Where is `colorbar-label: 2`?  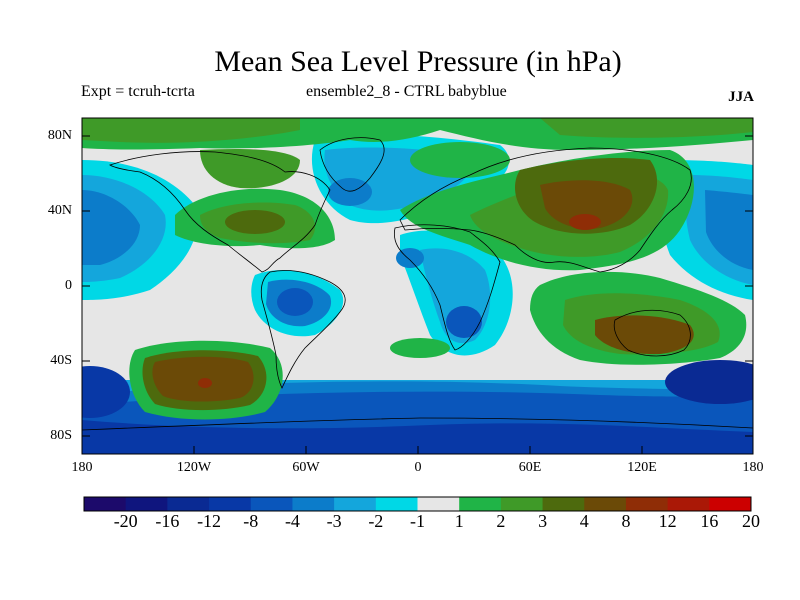 colorbar-label: 2 is located at coordinates (501, 521).